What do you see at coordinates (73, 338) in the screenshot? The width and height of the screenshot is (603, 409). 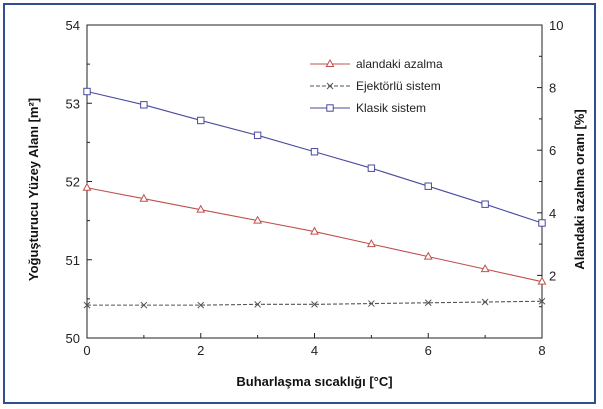 I see `y-left-tick-label: 50` at bounding box center [73, 338].